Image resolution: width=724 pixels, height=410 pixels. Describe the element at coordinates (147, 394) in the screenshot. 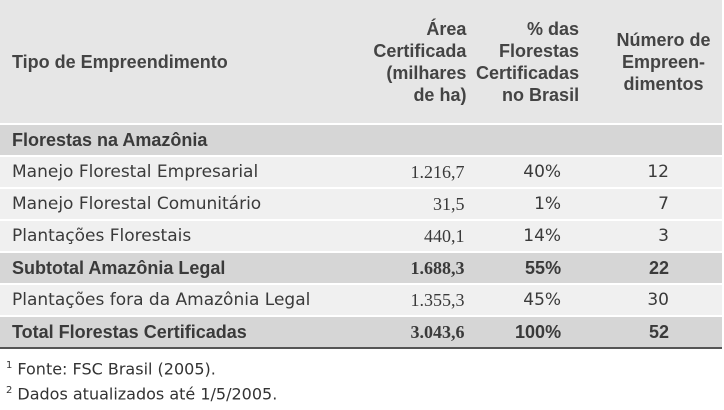

I see `footnote-text: Dados atualizados até 1/5/2005.` at that location.